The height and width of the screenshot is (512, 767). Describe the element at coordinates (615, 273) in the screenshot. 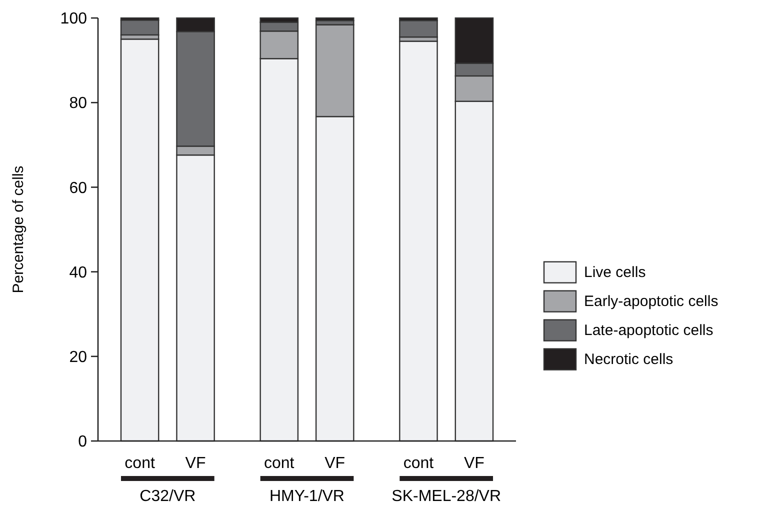

I see `legend-label: Live cells` at that location.